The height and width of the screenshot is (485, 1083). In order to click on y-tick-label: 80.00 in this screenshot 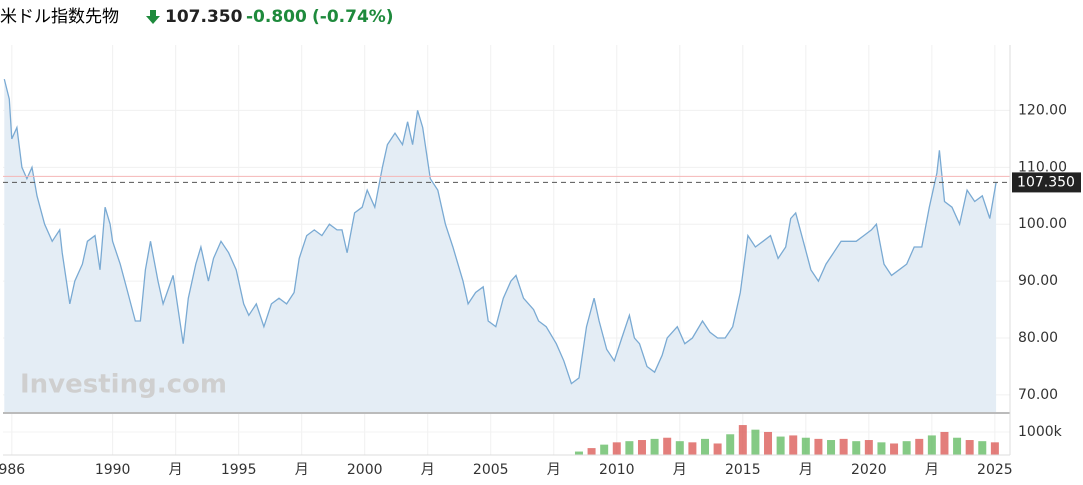, I will do `click(1038, 338)`.